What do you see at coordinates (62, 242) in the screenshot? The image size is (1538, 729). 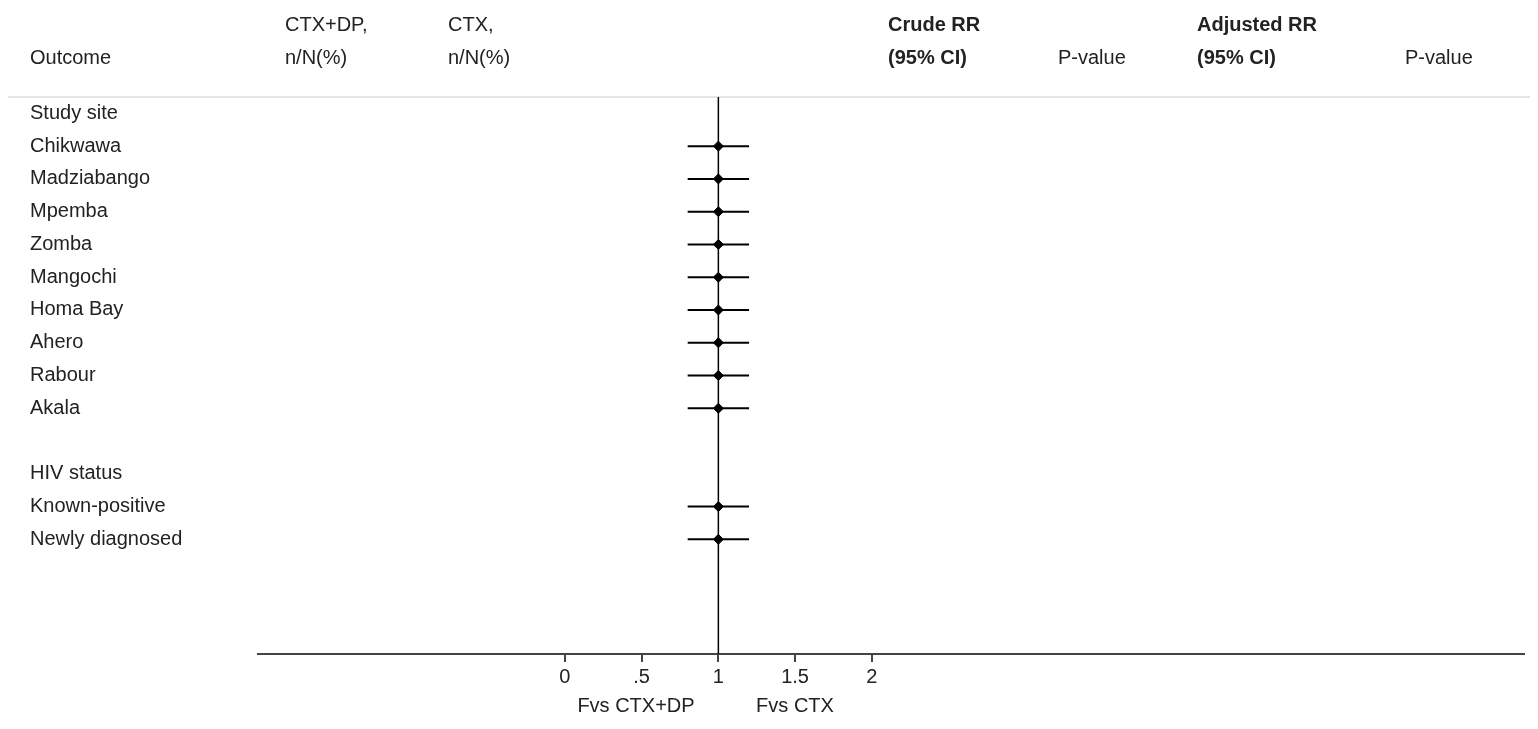 I see `y-tick-label: Zomba` at bounding box center [62, 242].